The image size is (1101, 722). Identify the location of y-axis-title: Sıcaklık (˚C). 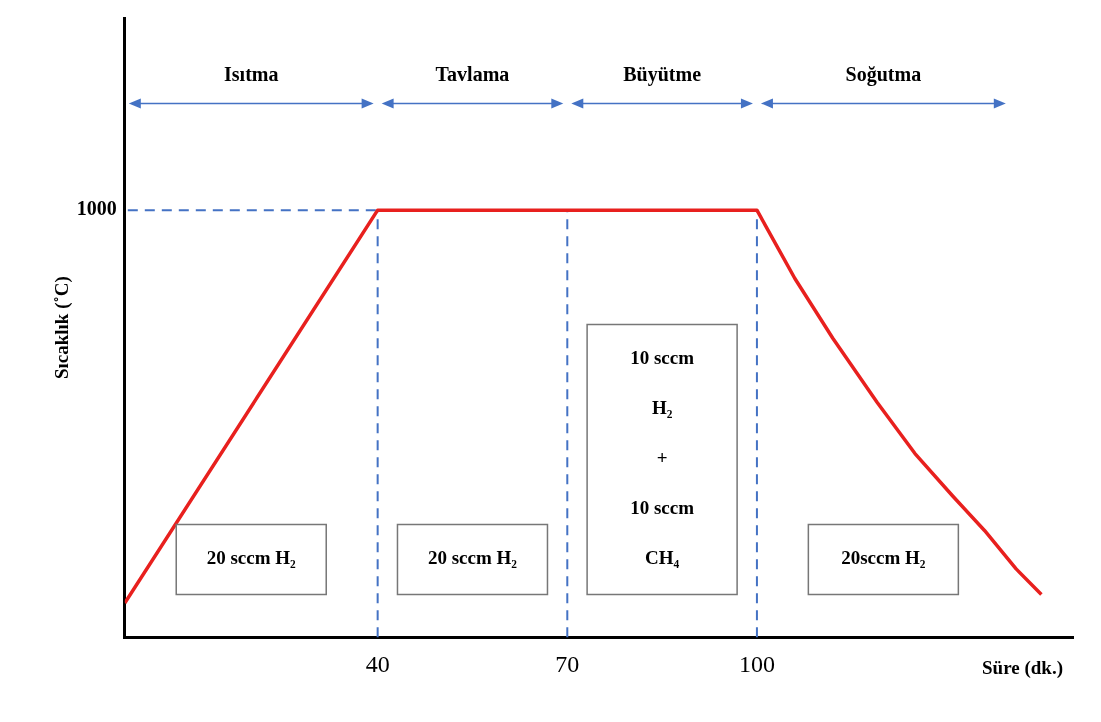
(62, 328).